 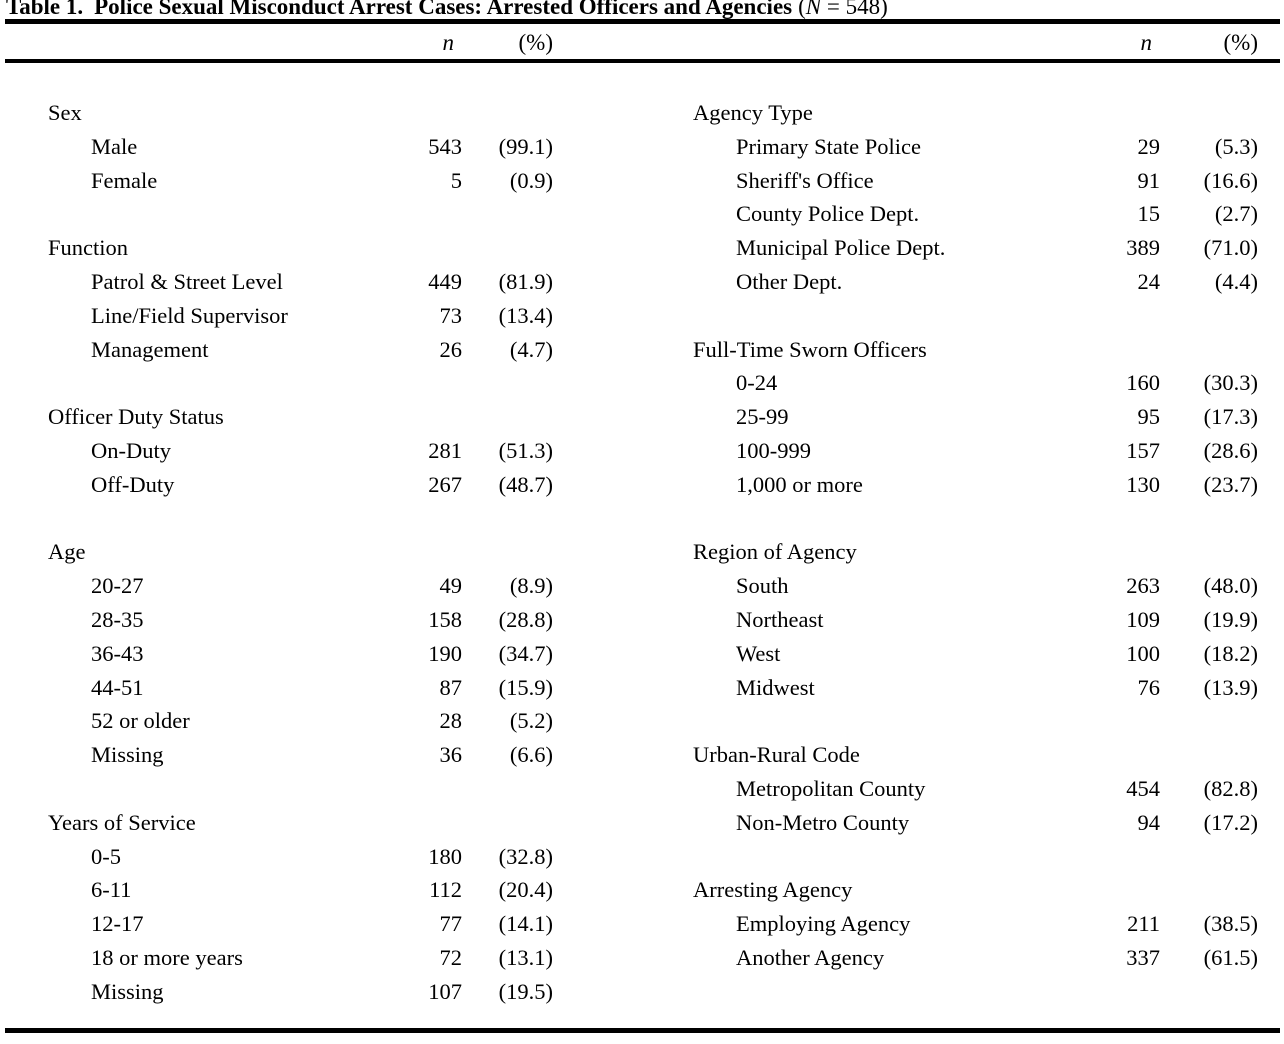 What do you see at coordinates (117, 619) in the screenshot?
I see `row-label: 28-35` at bounding box center [117, 619].